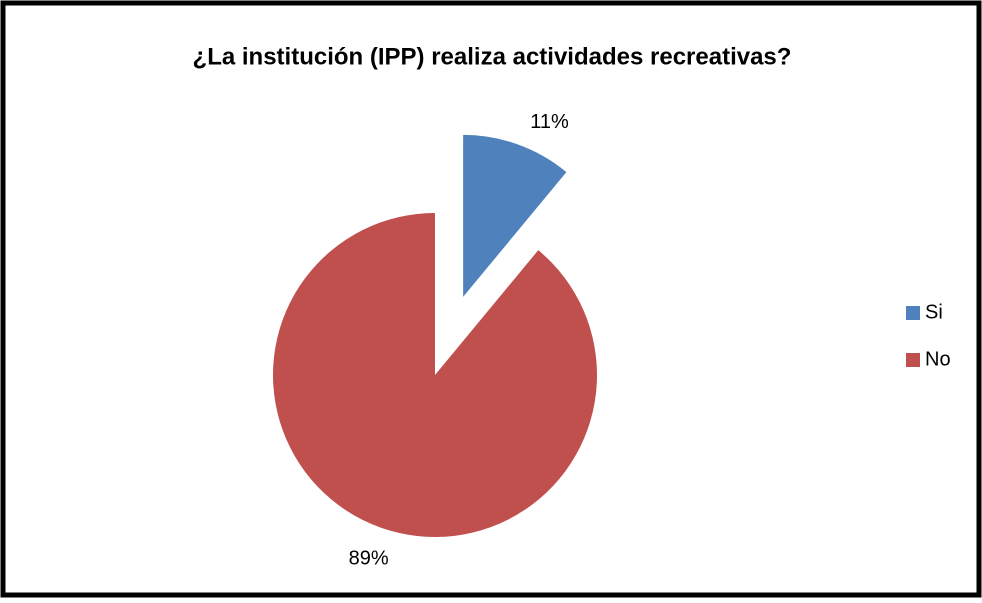 This screenshot has height=603, width=982. Describe the element at coordinates (515, 215) in the screenshot. I see `pie-slice` at that location.